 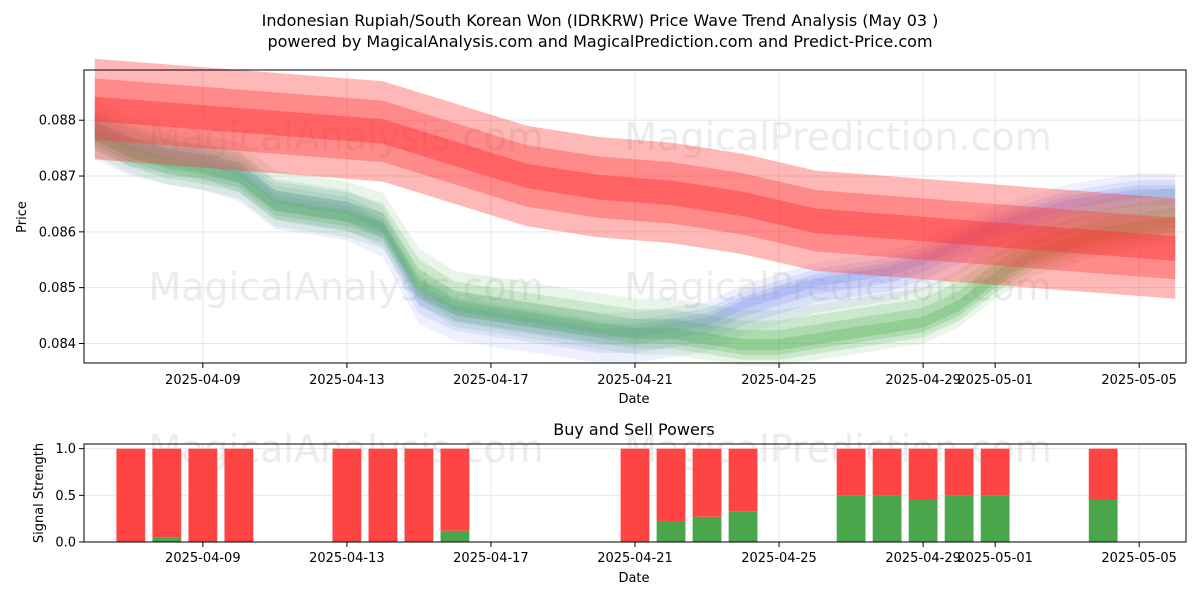 I want to click on buy-sell-x-tick-label: 2025-04-17, so click(x=491, y=558).